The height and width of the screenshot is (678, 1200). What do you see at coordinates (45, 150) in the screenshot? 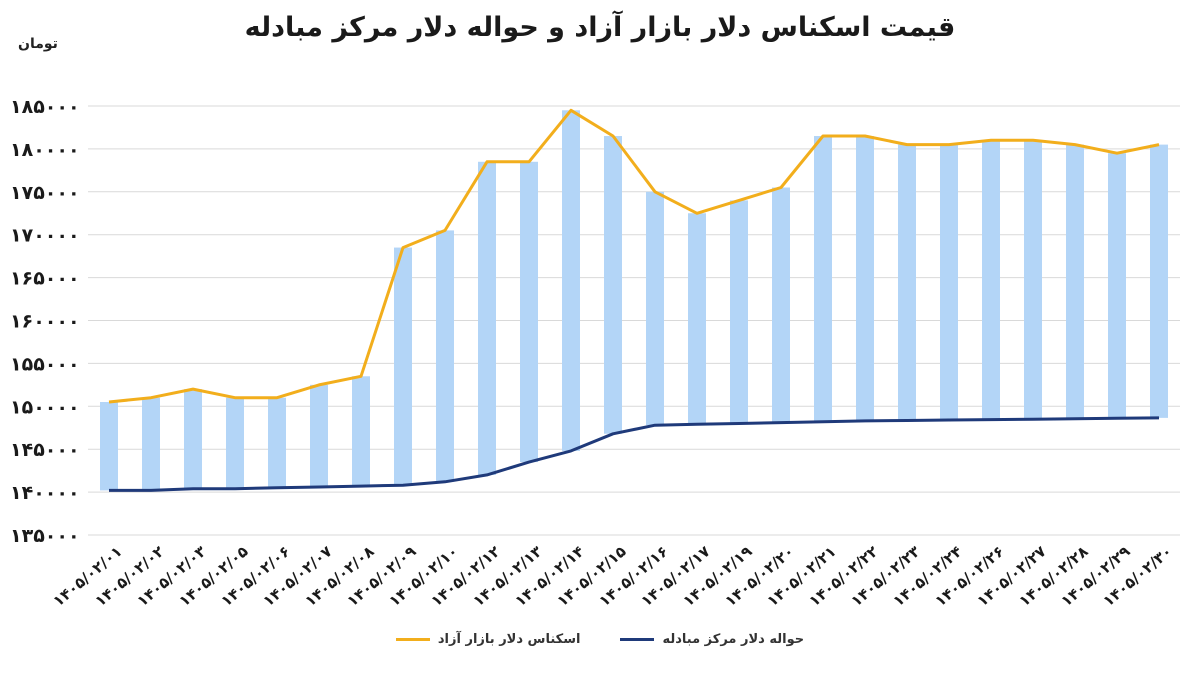
I see `y-tick-label: ۱۸۰۰۰۰` at bounding box center [45, 150].